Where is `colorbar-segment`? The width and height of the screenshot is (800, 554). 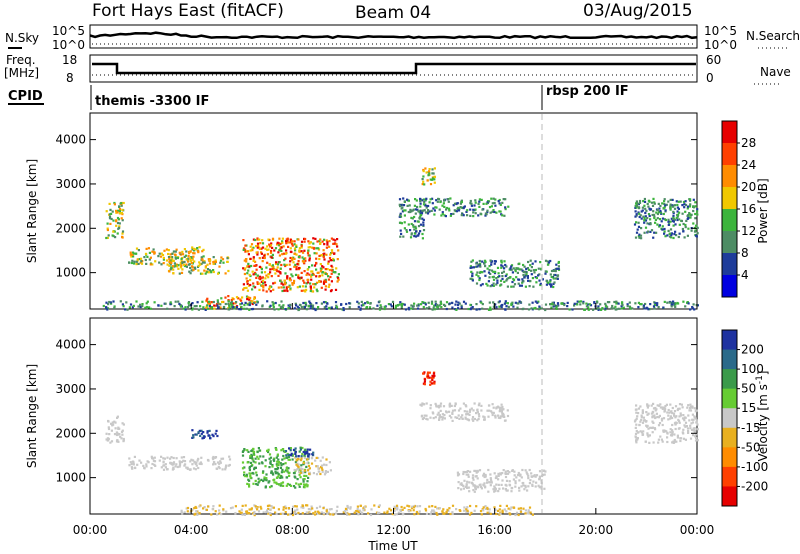
colorbar-segment is located at coordinates (729, 457).